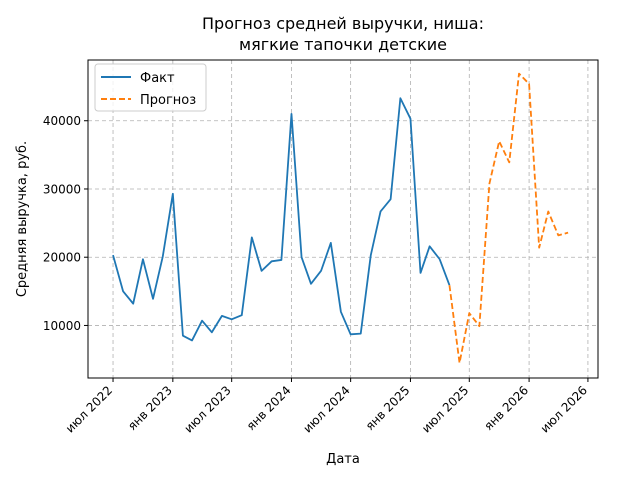 Image resolution: width=640 pixels, height=480 pixels. What do you see at coordinates (22, 219) in the screenshot?
I see `y-axis-label: Средняя выручка, руб.` at bounding box center [22, 219].